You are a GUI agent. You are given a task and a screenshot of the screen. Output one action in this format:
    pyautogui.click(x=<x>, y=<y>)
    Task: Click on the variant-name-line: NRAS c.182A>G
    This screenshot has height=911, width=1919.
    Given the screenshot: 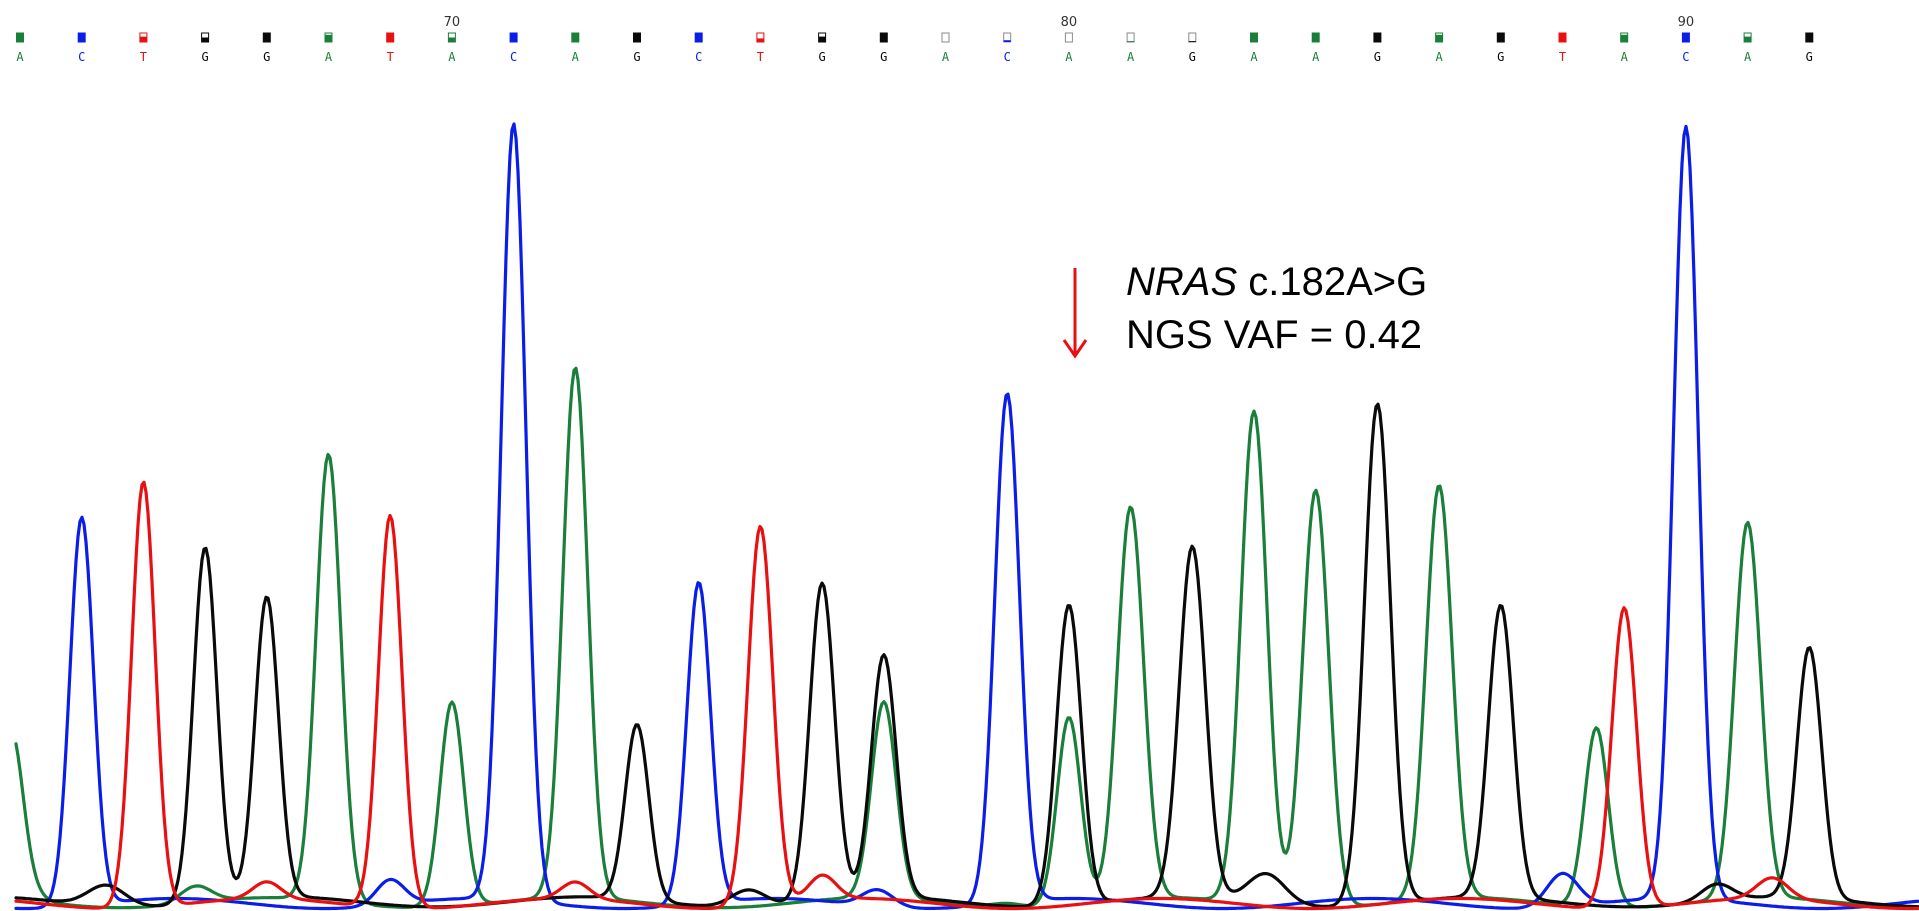 What is the action you would take?
    pyautogui.click(x=1276, y=282)
    